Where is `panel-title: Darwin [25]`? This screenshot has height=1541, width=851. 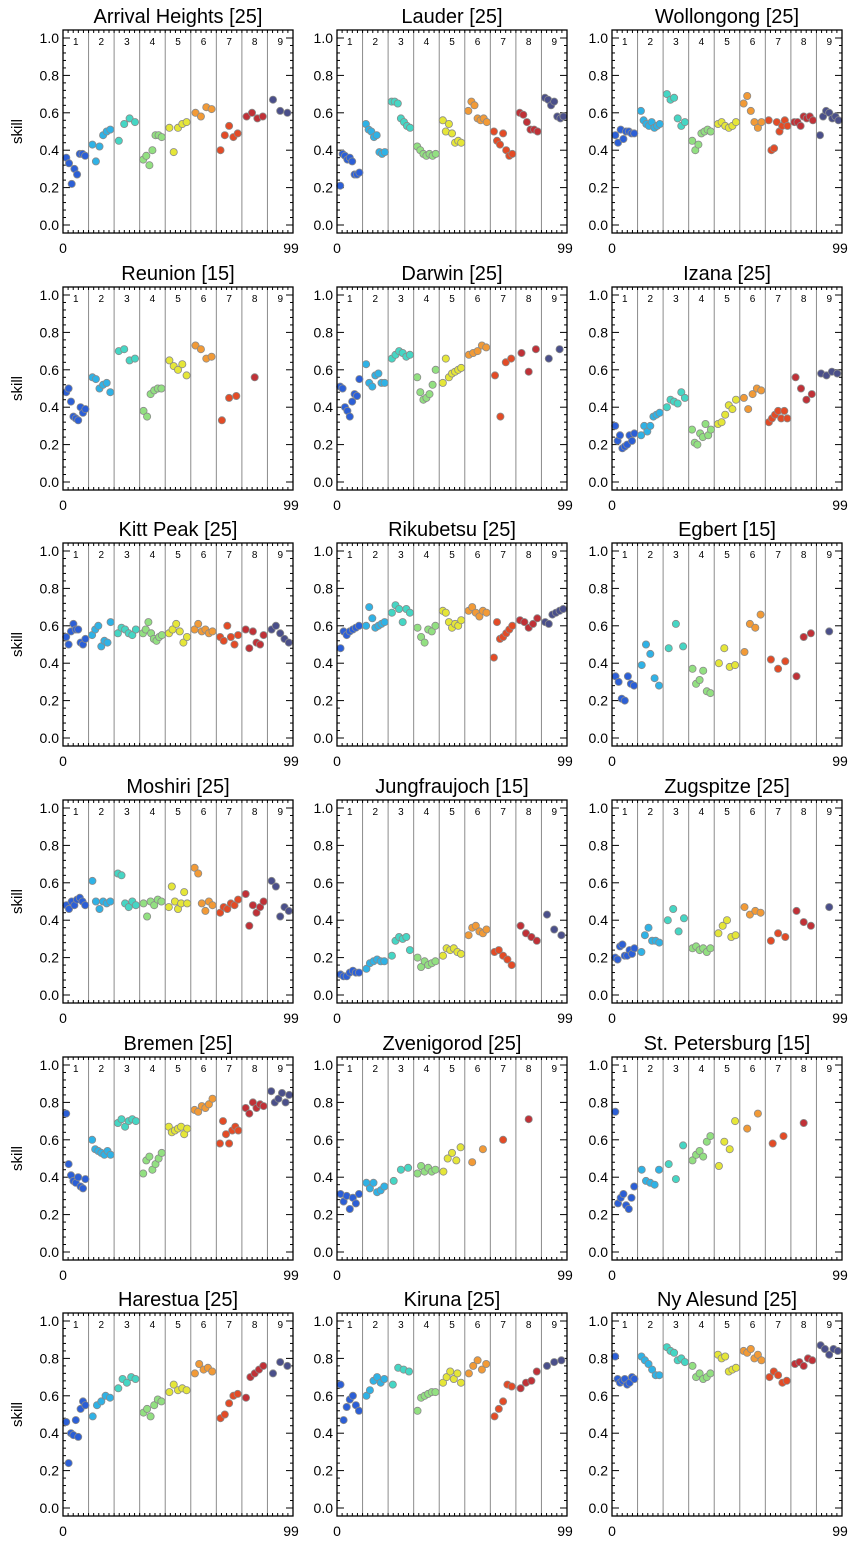 panel-title: Darwin [25] is located at coordinates (451, 274).